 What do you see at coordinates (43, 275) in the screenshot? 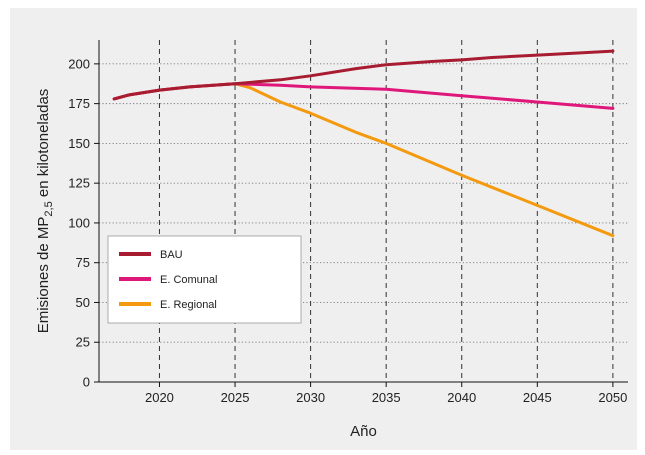
I see `y-axis-title-prefix: Emisiones de MP` at bounding box center [43, 275].